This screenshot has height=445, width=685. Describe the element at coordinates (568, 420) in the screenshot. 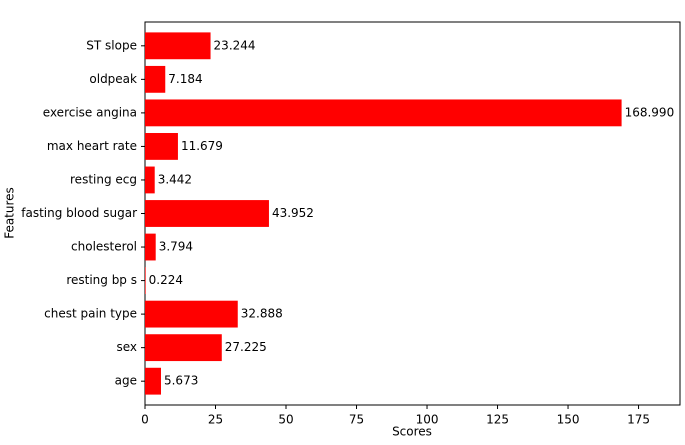

I see `x-tick-label: 150` at that location.